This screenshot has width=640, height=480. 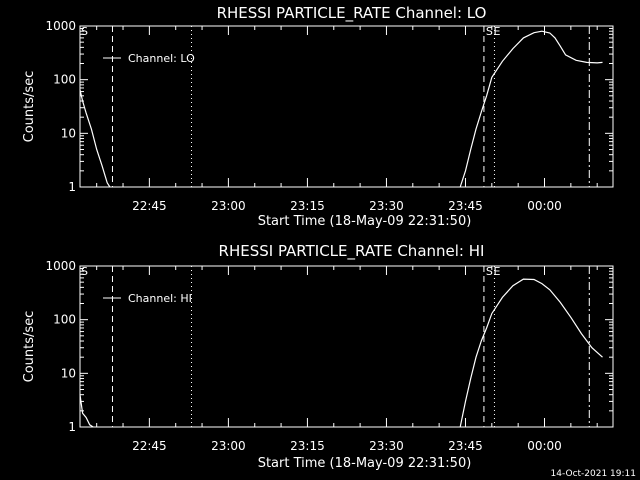 What do you see at coordinates (352, 13) in the screenshot?
I see `chart-title: RHESSI PARTICLE_RATE Channel: LO` at bounding box center [352, 13].